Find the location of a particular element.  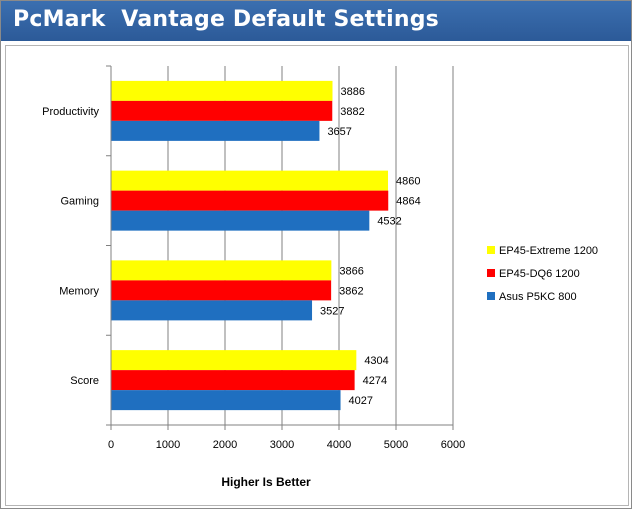

chart-title: PcMark Vantage Default Settings is located at coordinates (226, 19).